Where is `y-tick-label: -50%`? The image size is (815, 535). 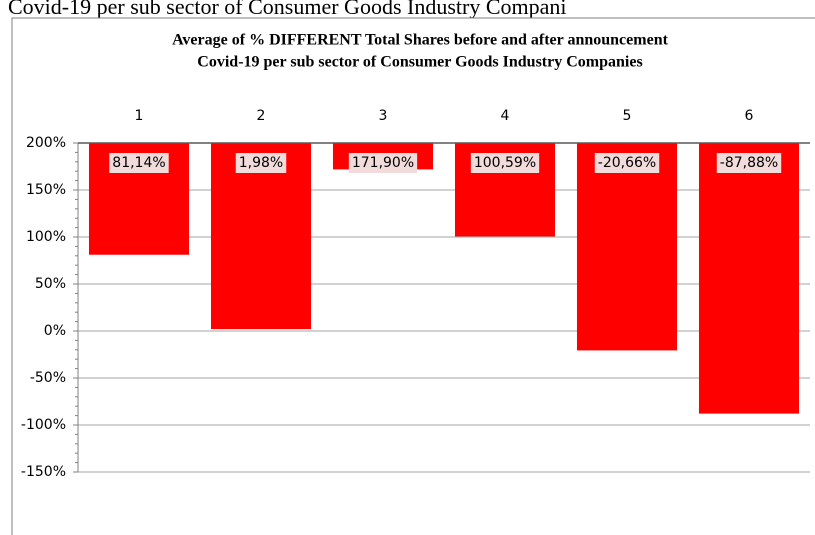
y-tick-label: -50% is located at coordinates (48, 378).